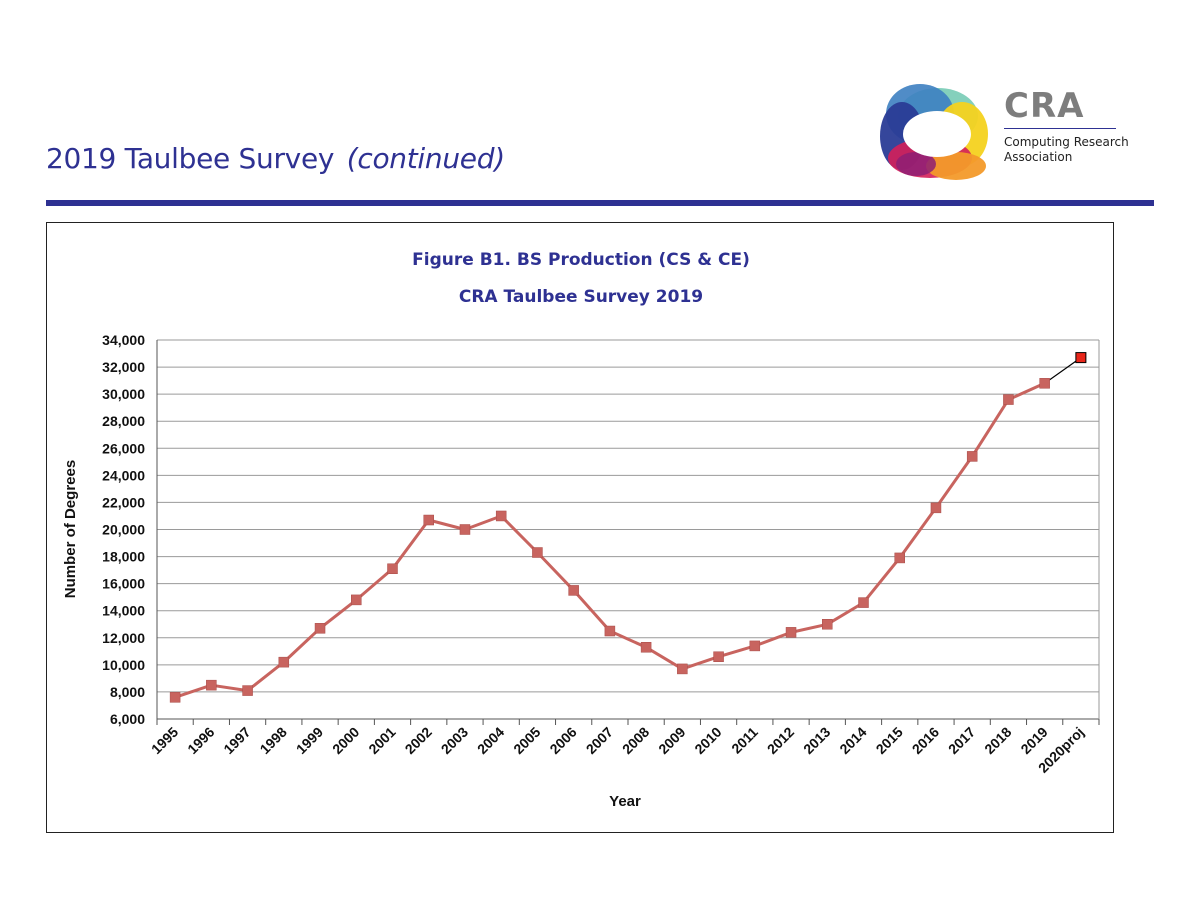 The image size is (1200, 910). I want to click on x-tick-label: 2008, so click(635, 740).